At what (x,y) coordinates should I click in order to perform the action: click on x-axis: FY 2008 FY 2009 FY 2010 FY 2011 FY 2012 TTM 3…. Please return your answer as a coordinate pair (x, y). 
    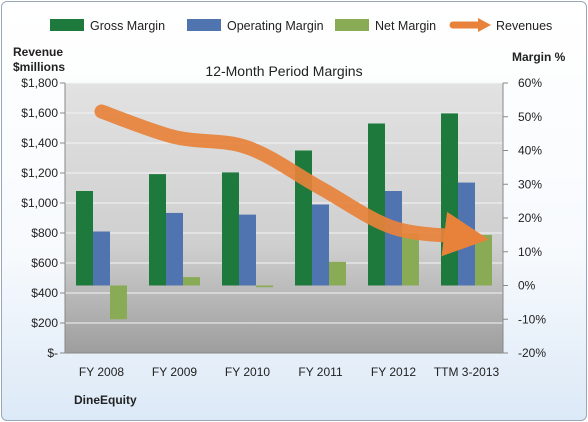
    Looking at the image, I should click on (284, 365).